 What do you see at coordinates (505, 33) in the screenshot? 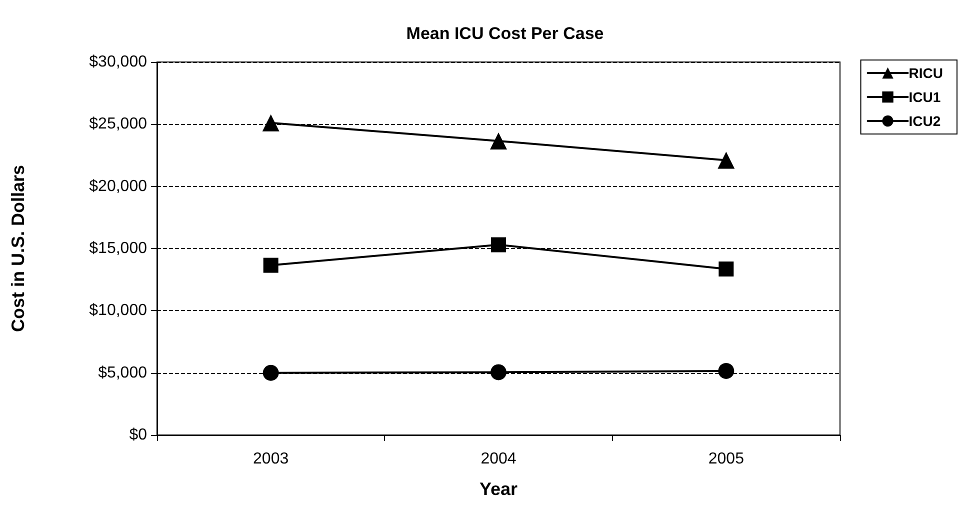
I see `chart-title: Mean ICU Cost Per Case` at bounding box center [505, 33].